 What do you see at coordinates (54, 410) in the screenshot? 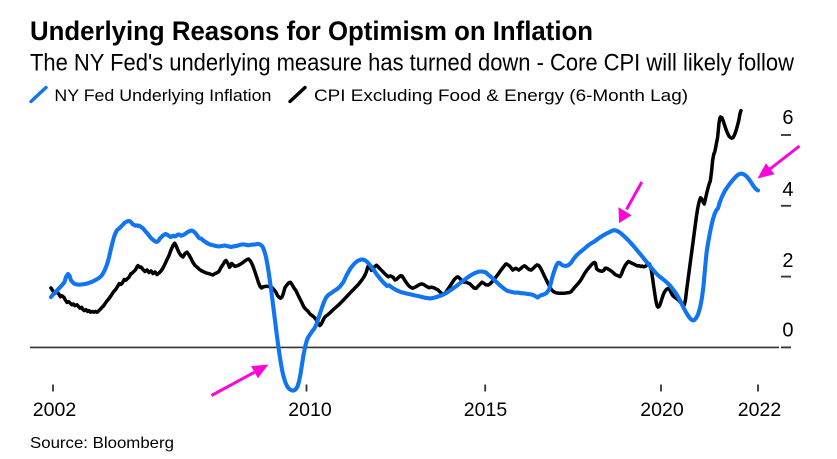
I see `svg-text: 2002` at bounding box center [54, 410].